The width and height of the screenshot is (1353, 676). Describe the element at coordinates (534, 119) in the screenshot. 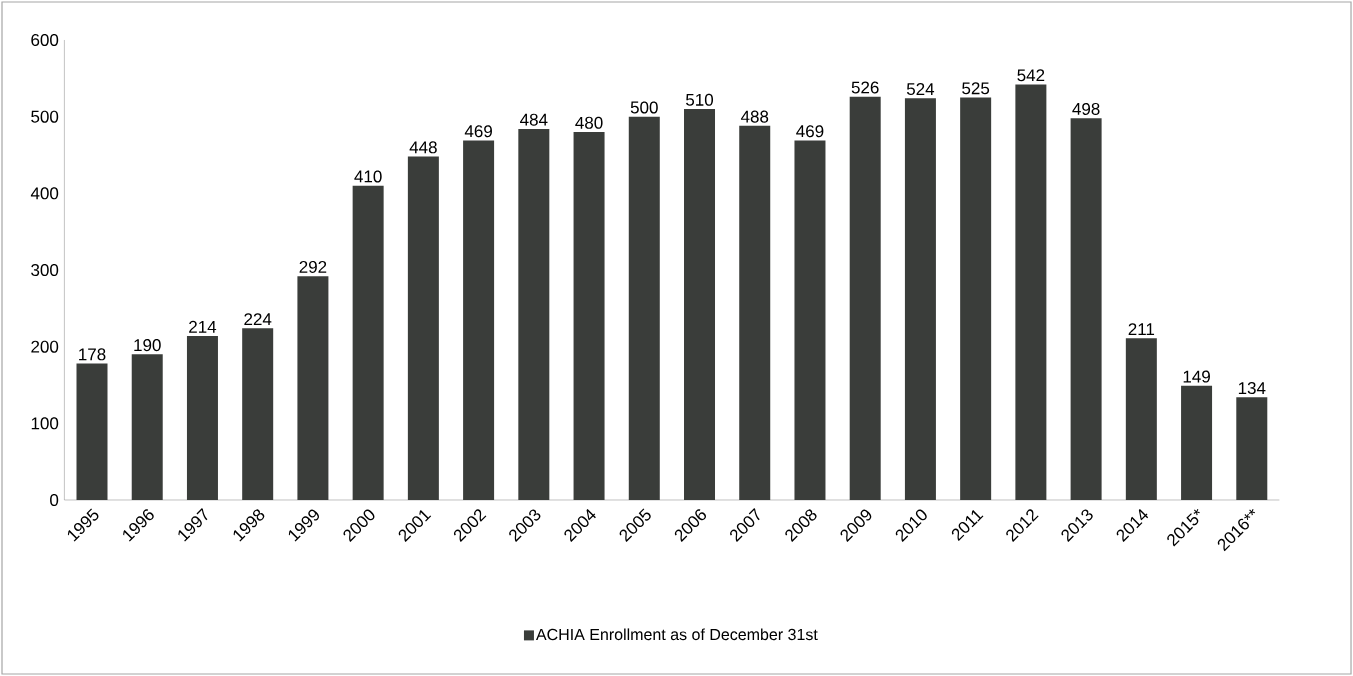

I see `data-label: 484` at that location.